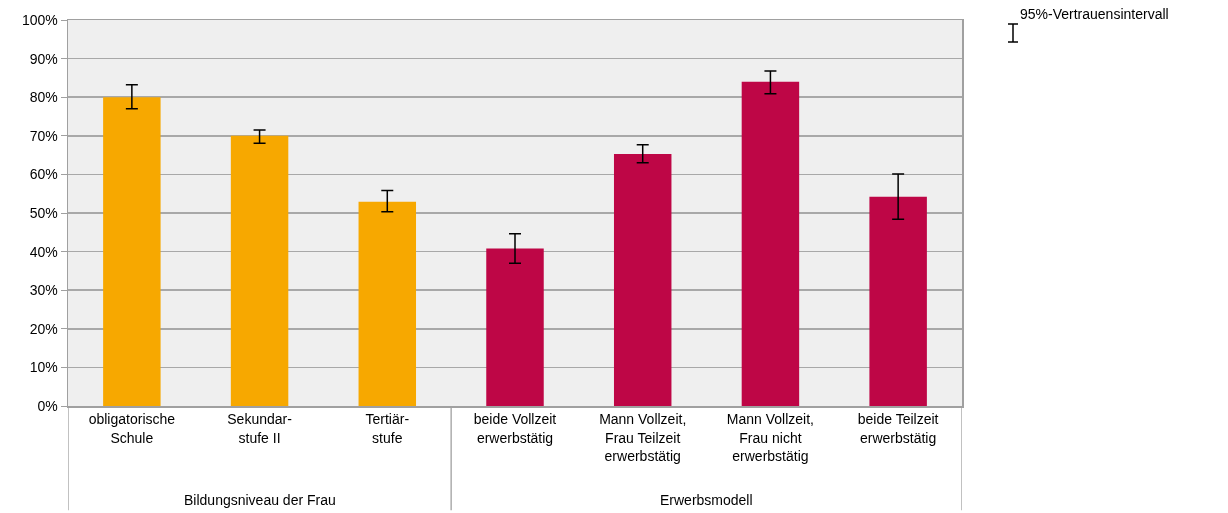  Describe the element at coordinates (43, 328) in the screenshot. I see `y-tick-label: 20%` at that location.